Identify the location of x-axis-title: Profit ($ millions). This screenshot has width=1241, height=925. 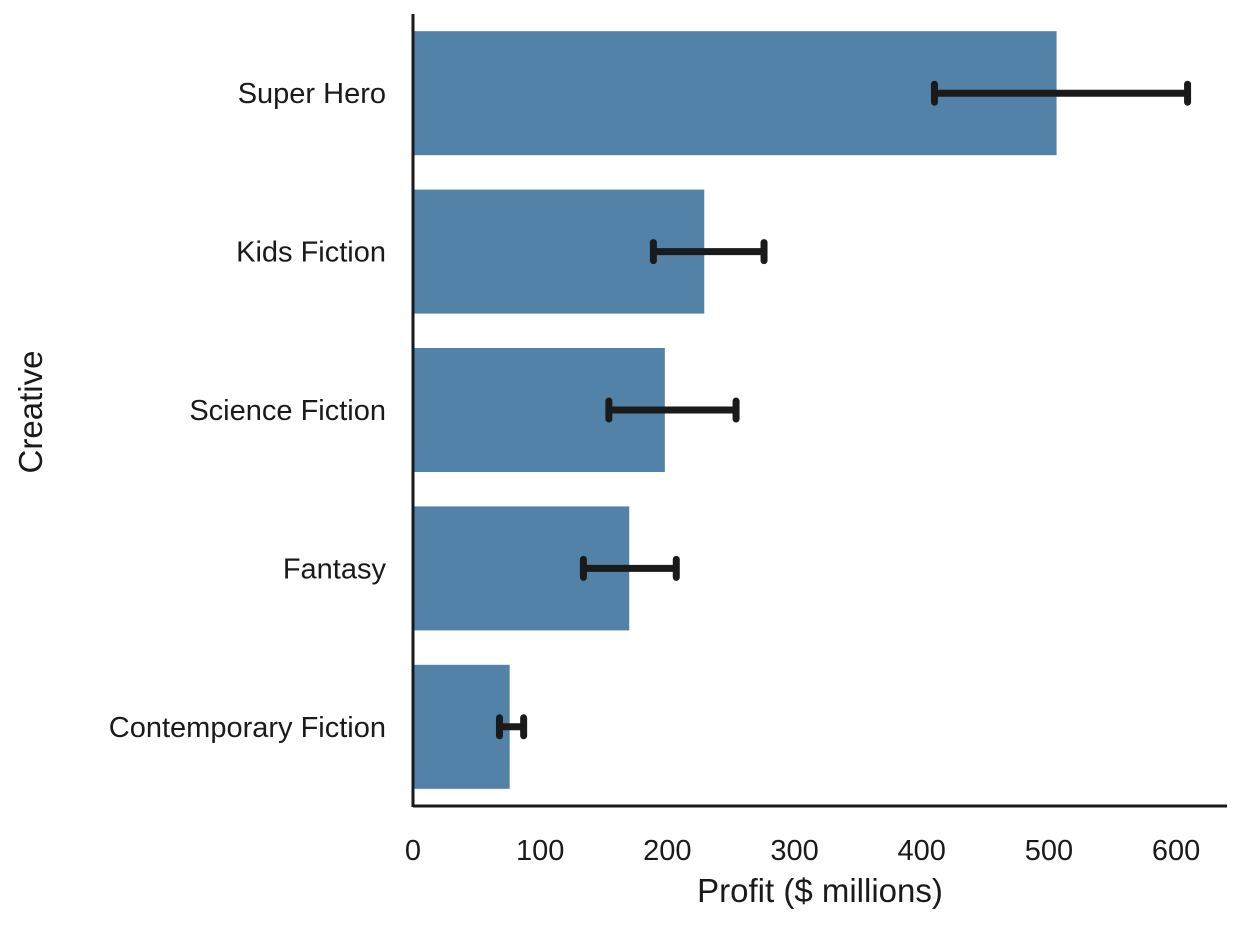
(820, 890).